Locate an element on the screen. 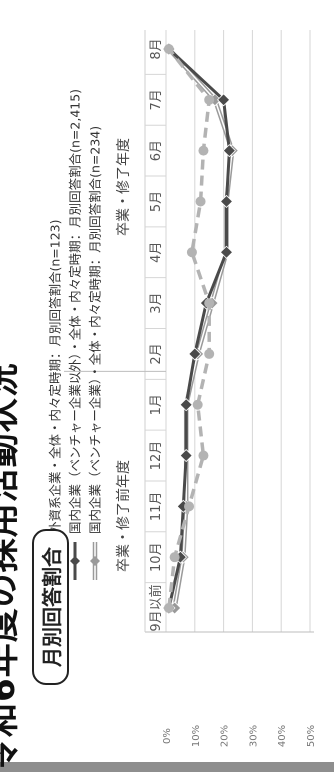  category-label: 10月 is located at coordinates (156, 557).